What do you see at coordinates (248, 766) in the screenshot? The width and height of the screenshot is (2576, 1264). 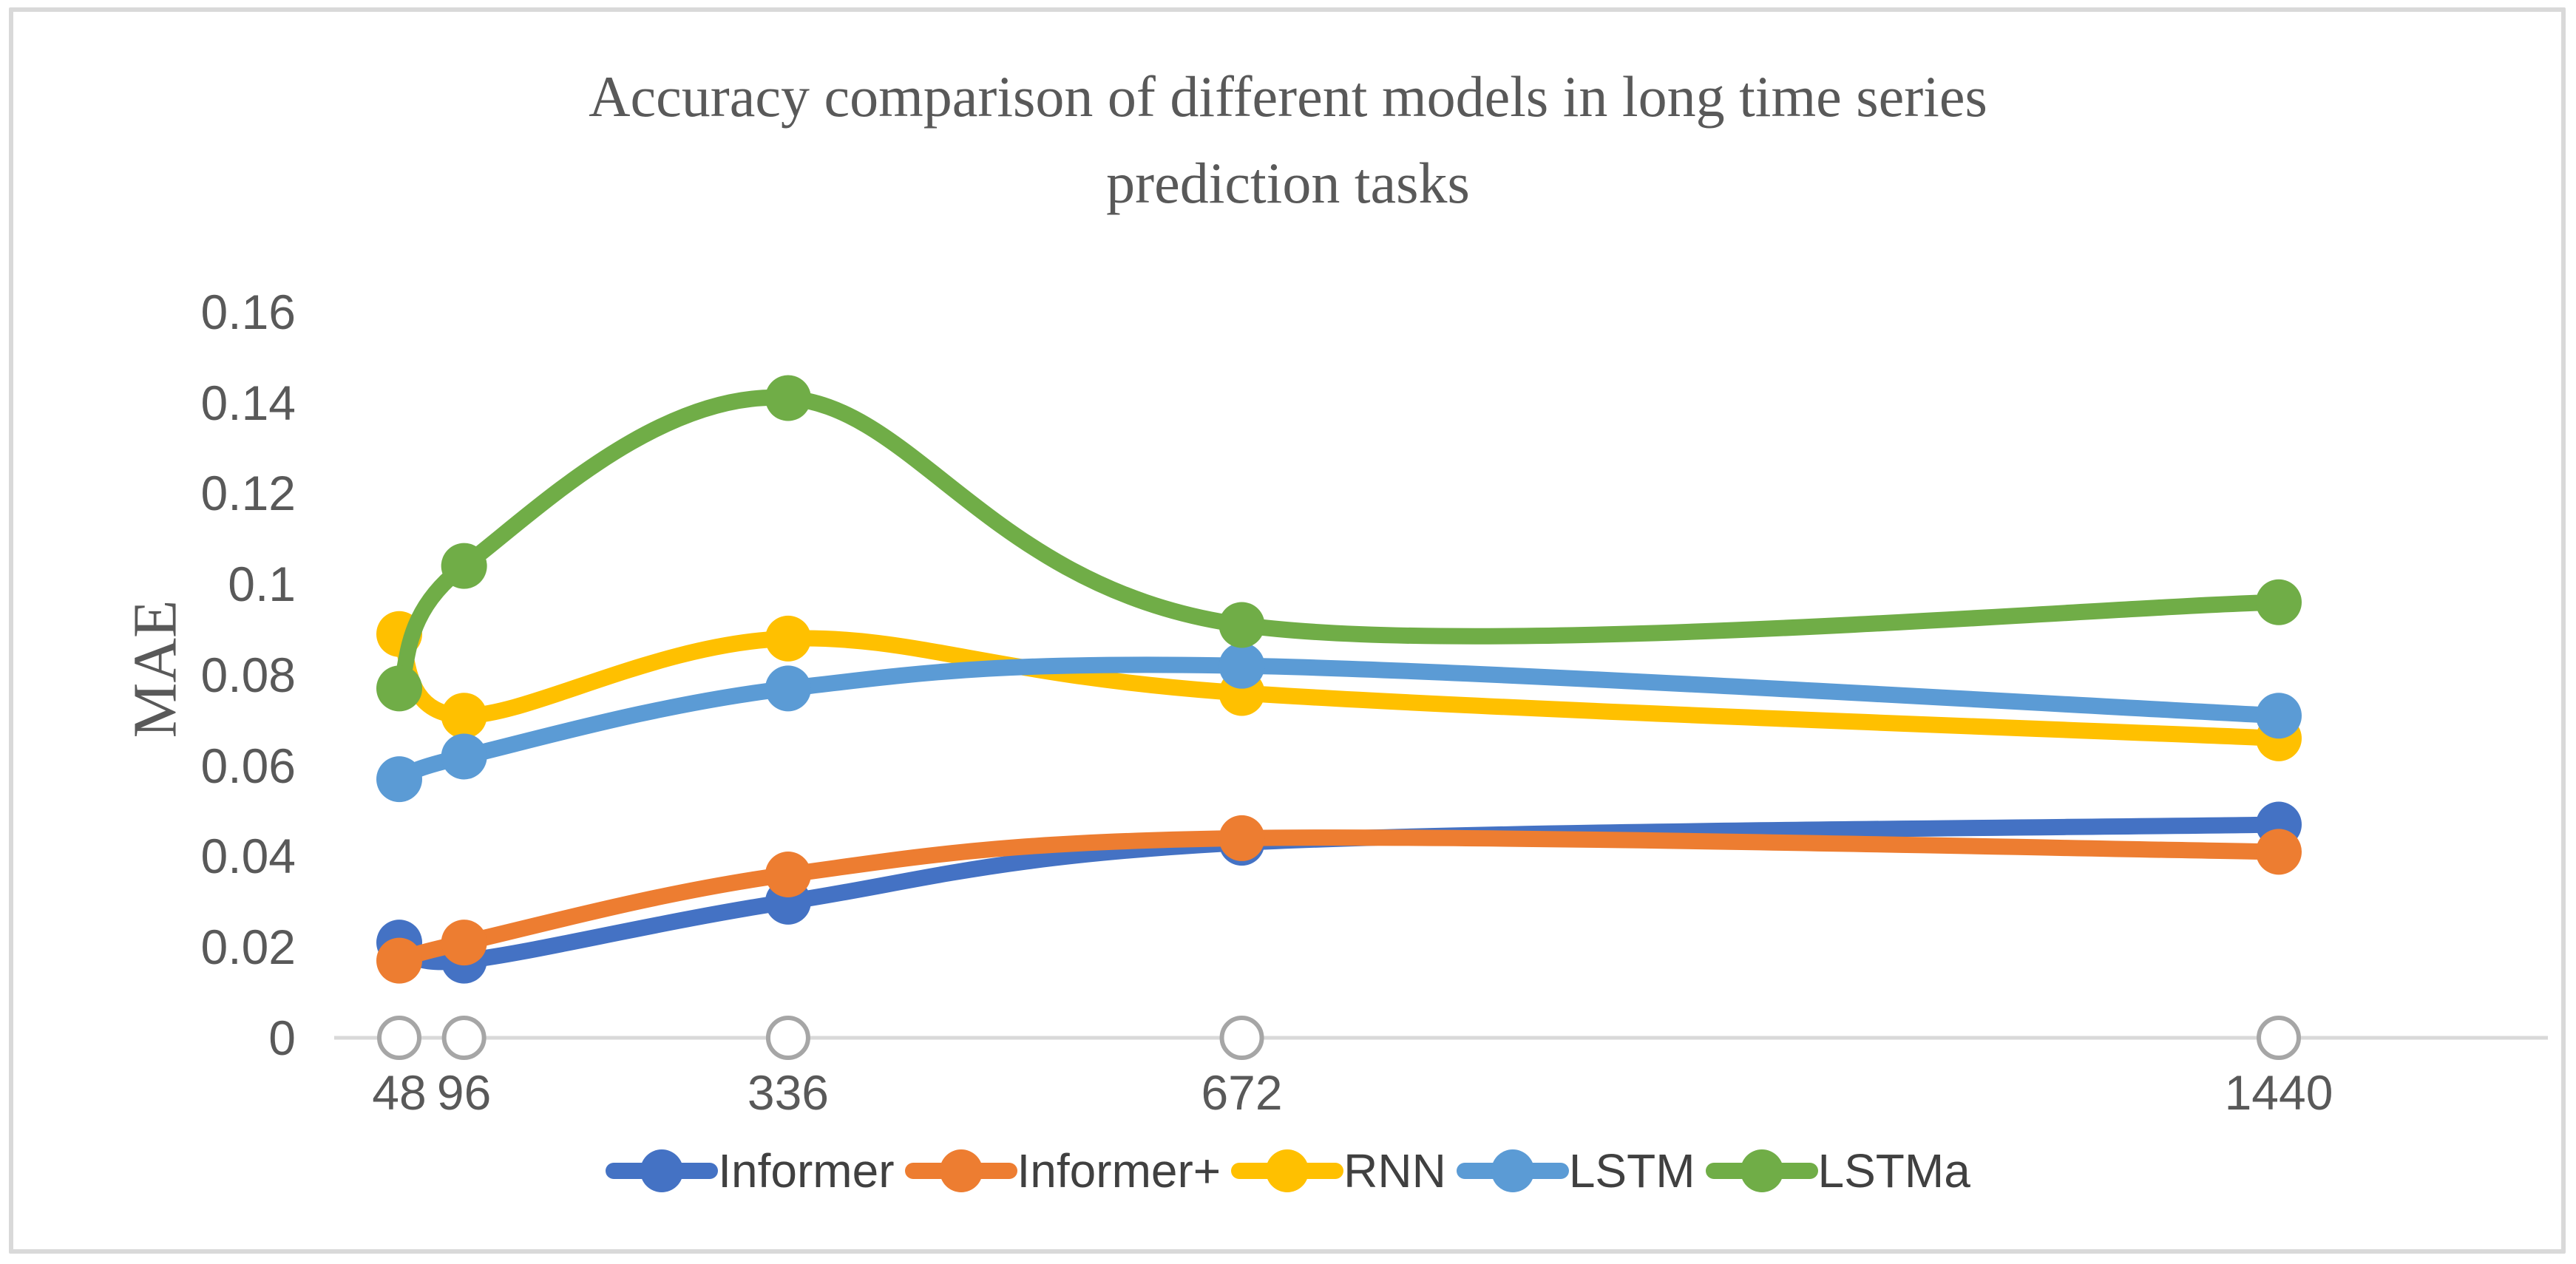 I see `y-tick-0.06: 0.06` at bounding box center [248, 766].